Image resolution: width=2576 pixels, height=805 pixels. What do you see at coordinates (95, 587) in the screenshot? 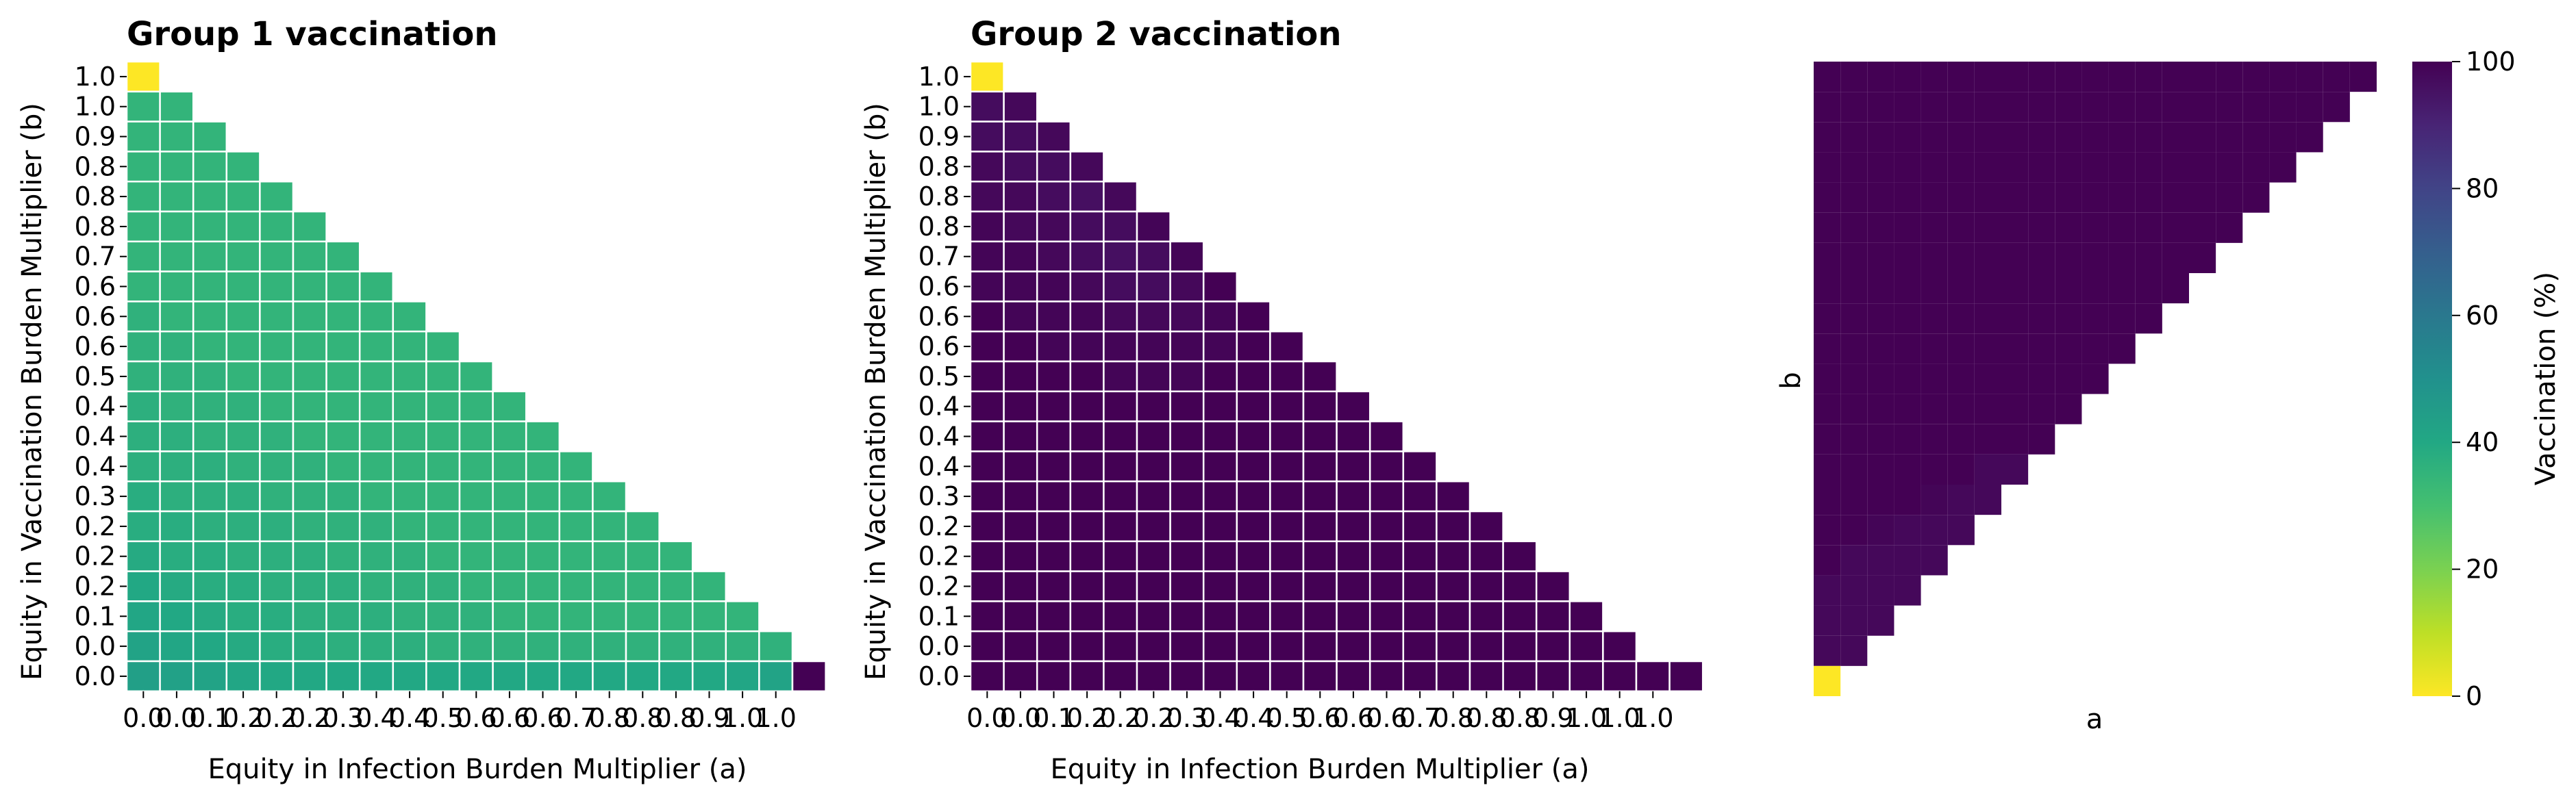
I see `y-tick-label: 0.2` at bounding box center [95, 587].